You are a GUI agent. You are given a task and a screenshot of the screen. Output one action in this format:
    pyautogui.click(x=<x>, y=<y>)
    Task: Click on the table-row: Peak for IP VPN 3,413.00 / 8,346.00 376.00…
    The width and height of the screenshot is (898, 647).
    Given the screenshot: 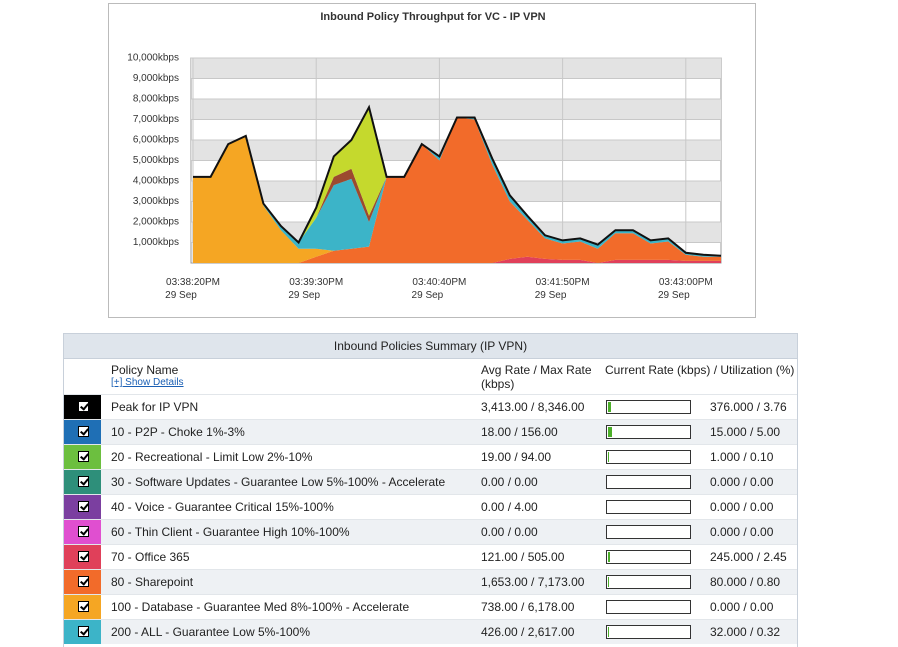 What is the action you would take?
    pyautogui.click(x=430, y=406)
    